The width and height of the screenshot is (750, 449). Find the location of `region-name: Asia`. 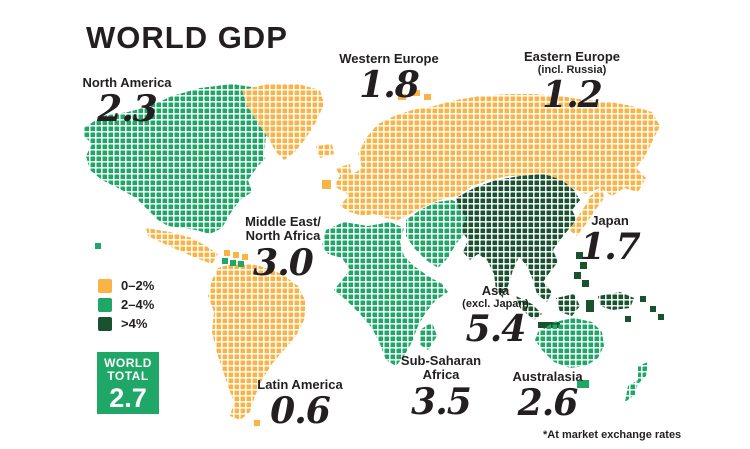

region-name: Asia is located at coordinates (495, 290).